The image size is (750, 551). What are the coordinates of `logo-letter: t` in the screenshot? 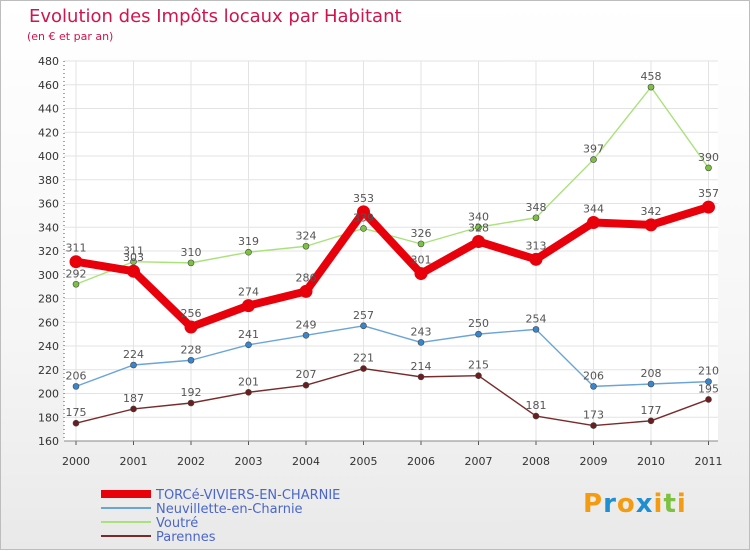 It's located at (670, 504).